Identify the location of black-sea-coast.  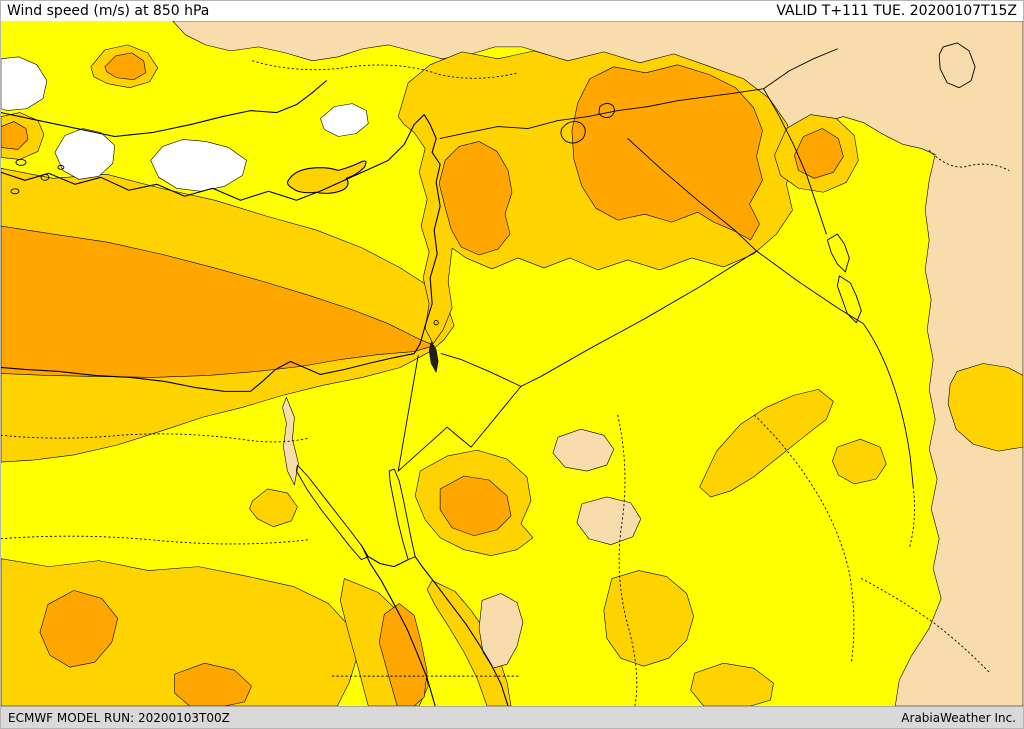
(164, 109).